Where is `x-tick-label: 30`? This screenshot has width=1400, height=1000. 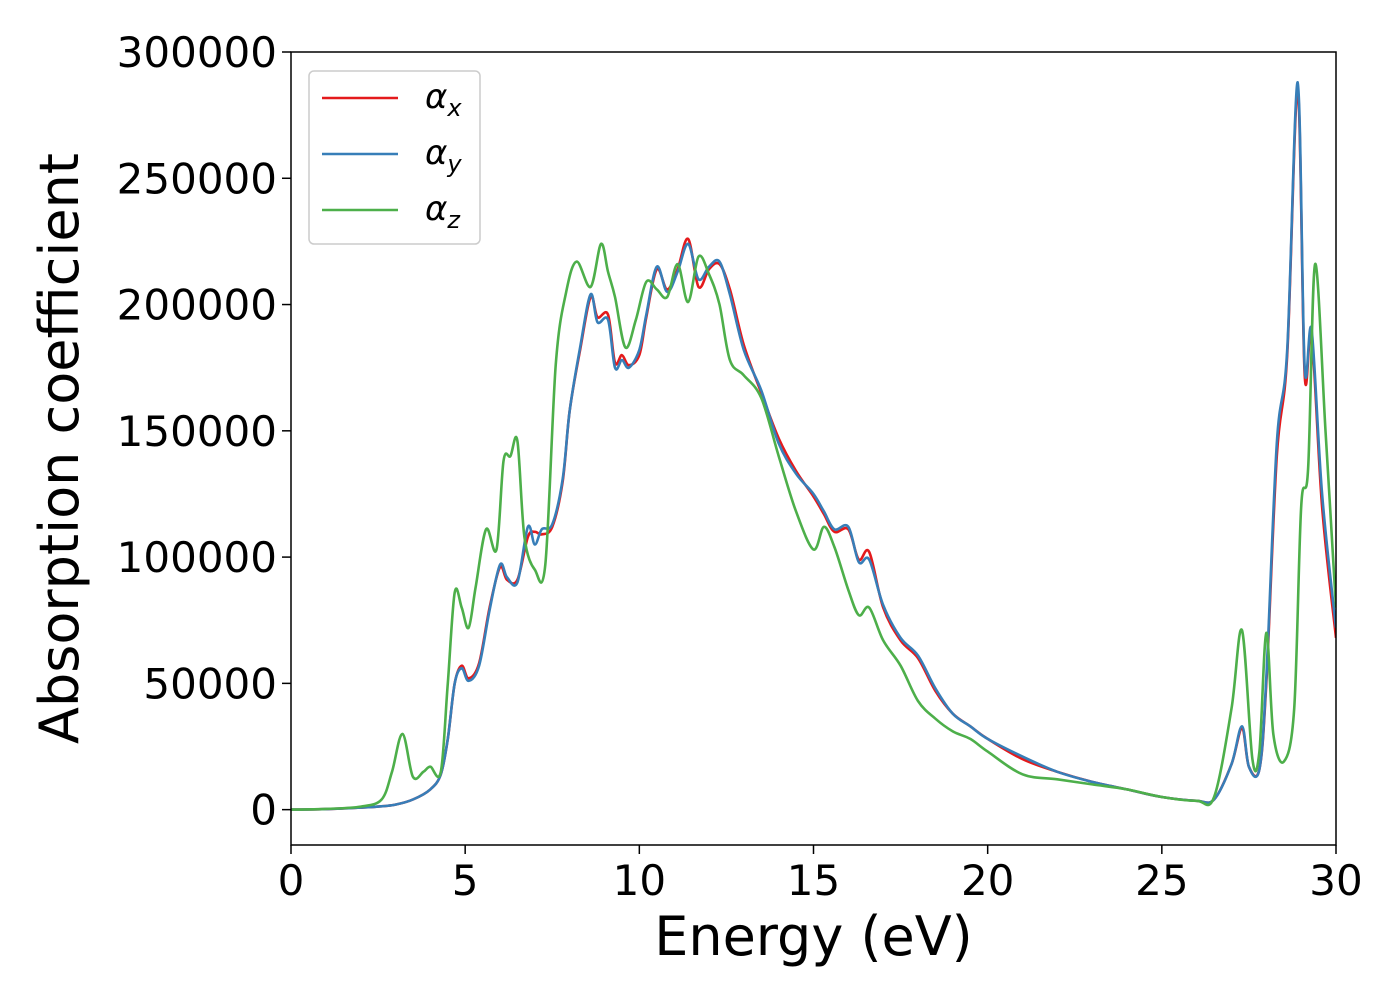 x-tick-label: 30 is located at coordinates (1335, 880).